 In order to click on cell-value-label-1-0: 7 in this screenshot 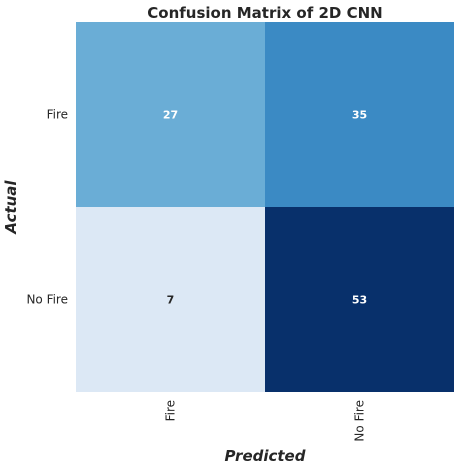, I will do `click(171, 300)`.